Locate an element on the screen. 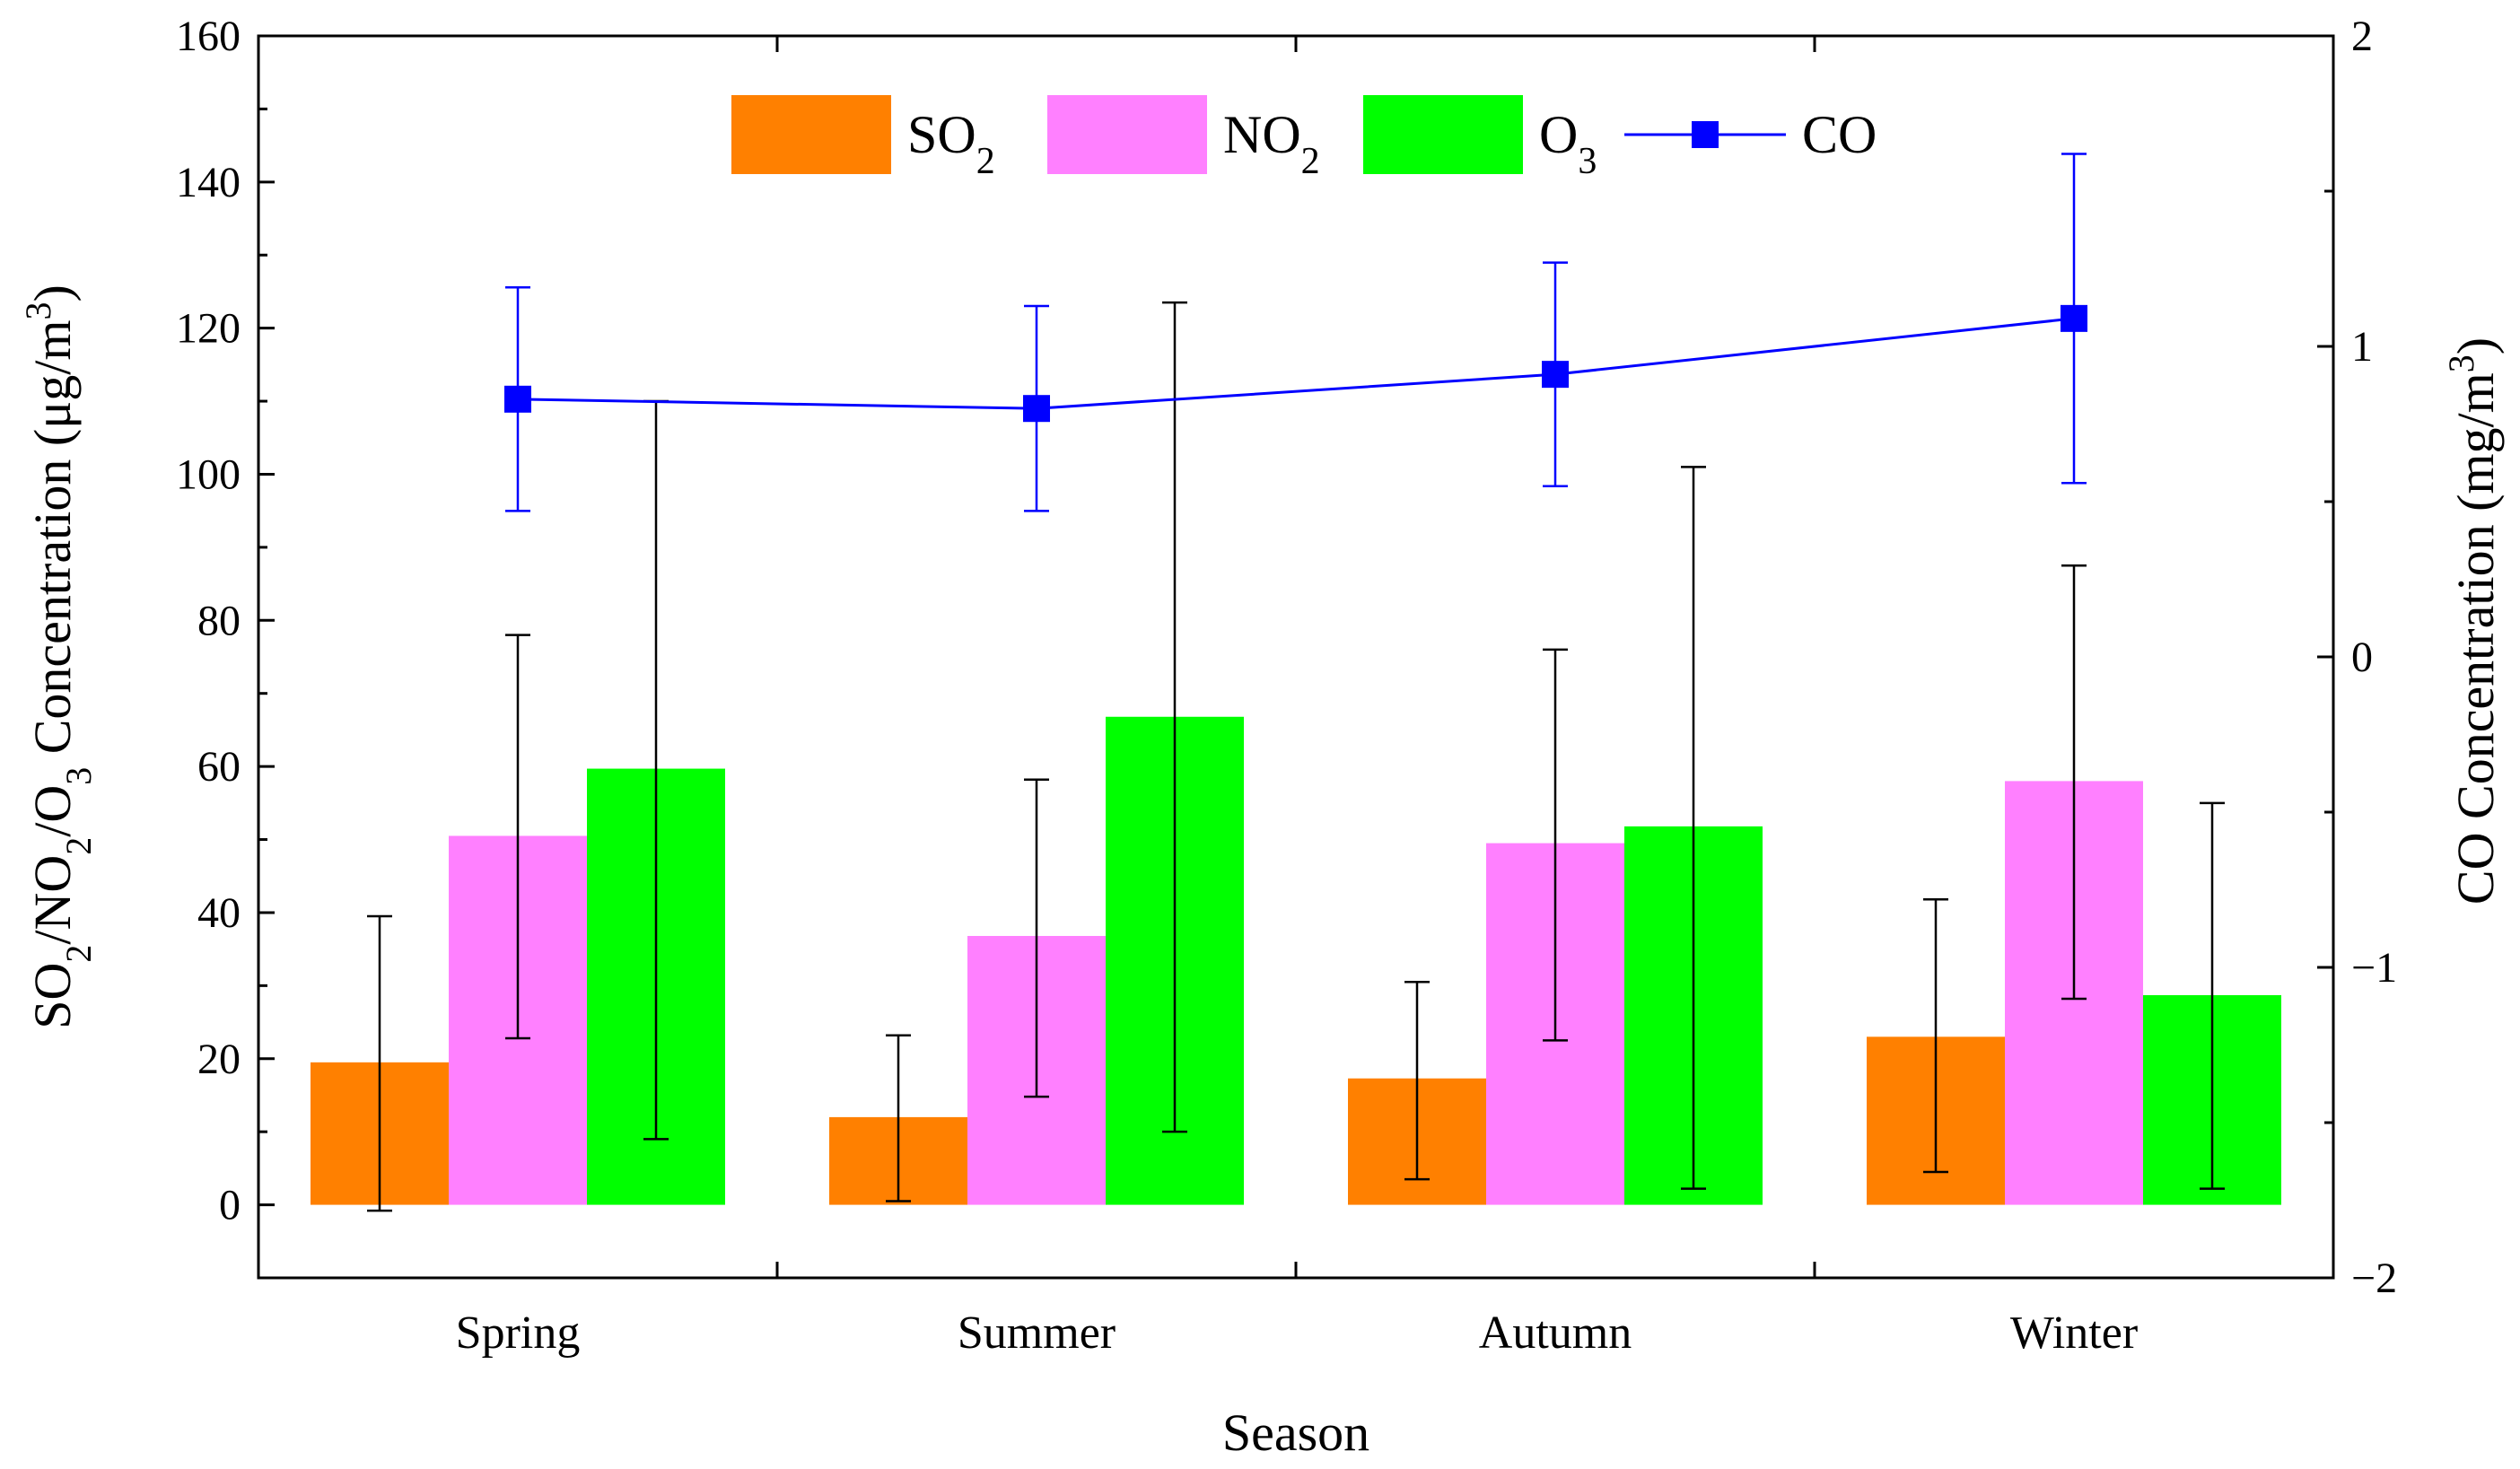 This screenshot has width=2520, height=1469. x-category-label: Summer is located at coordinates (1037, 1333).